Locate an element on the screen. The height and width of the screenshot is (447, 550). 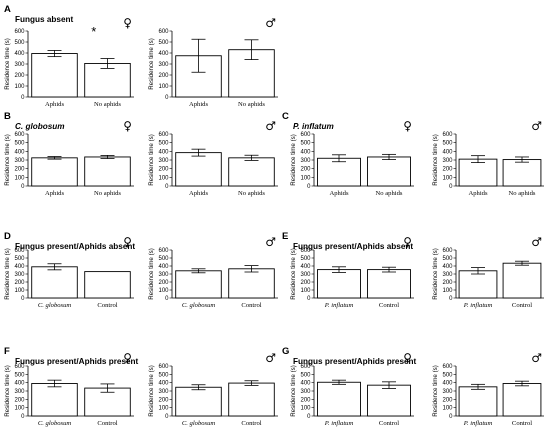
panel-label: B is located at coordinates (7, 116).